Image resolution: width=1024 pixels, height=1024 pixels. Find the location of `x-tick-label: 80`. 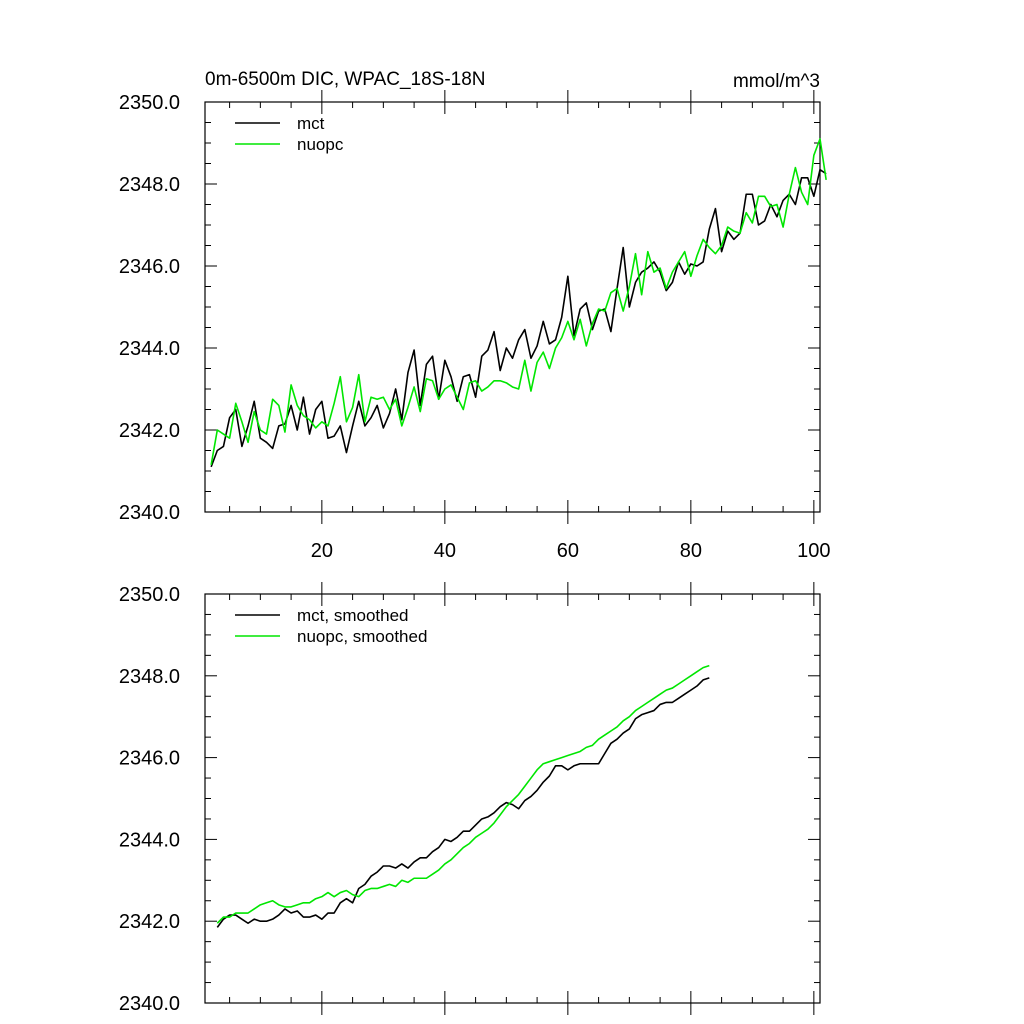

x-tick-label: 80 is located at coordinates (691, 551).